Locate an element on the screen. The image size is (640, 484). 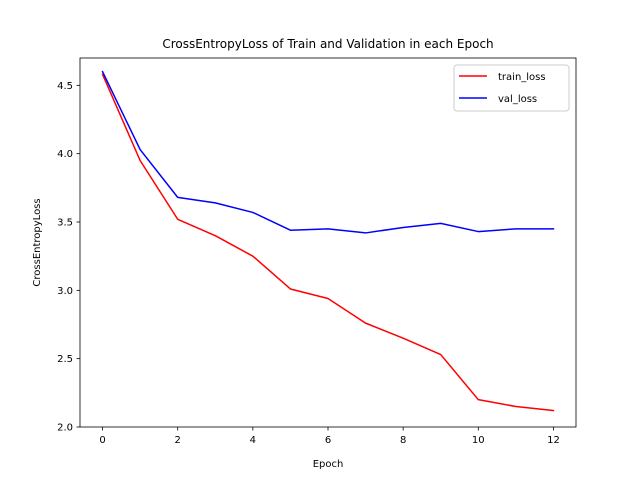
y-tick-label: 2.5 is located at coordinates (65, 359).